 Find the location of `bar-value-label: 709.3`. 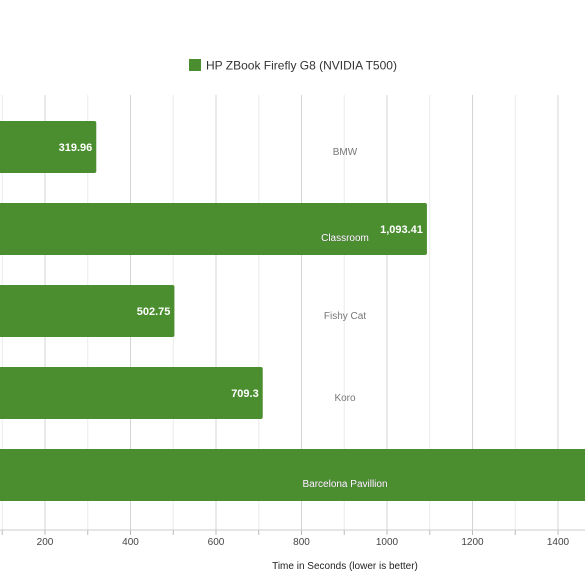

bar-value-label: 709.3 is located at coordinates (245, 394).